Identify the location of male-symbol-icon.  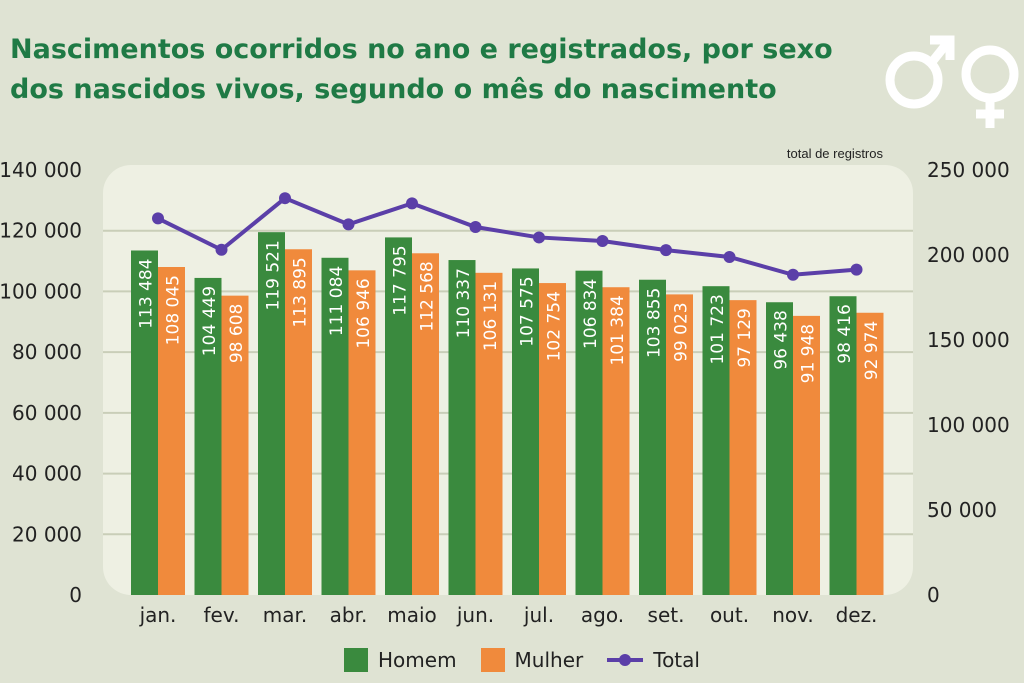
(920, 72).